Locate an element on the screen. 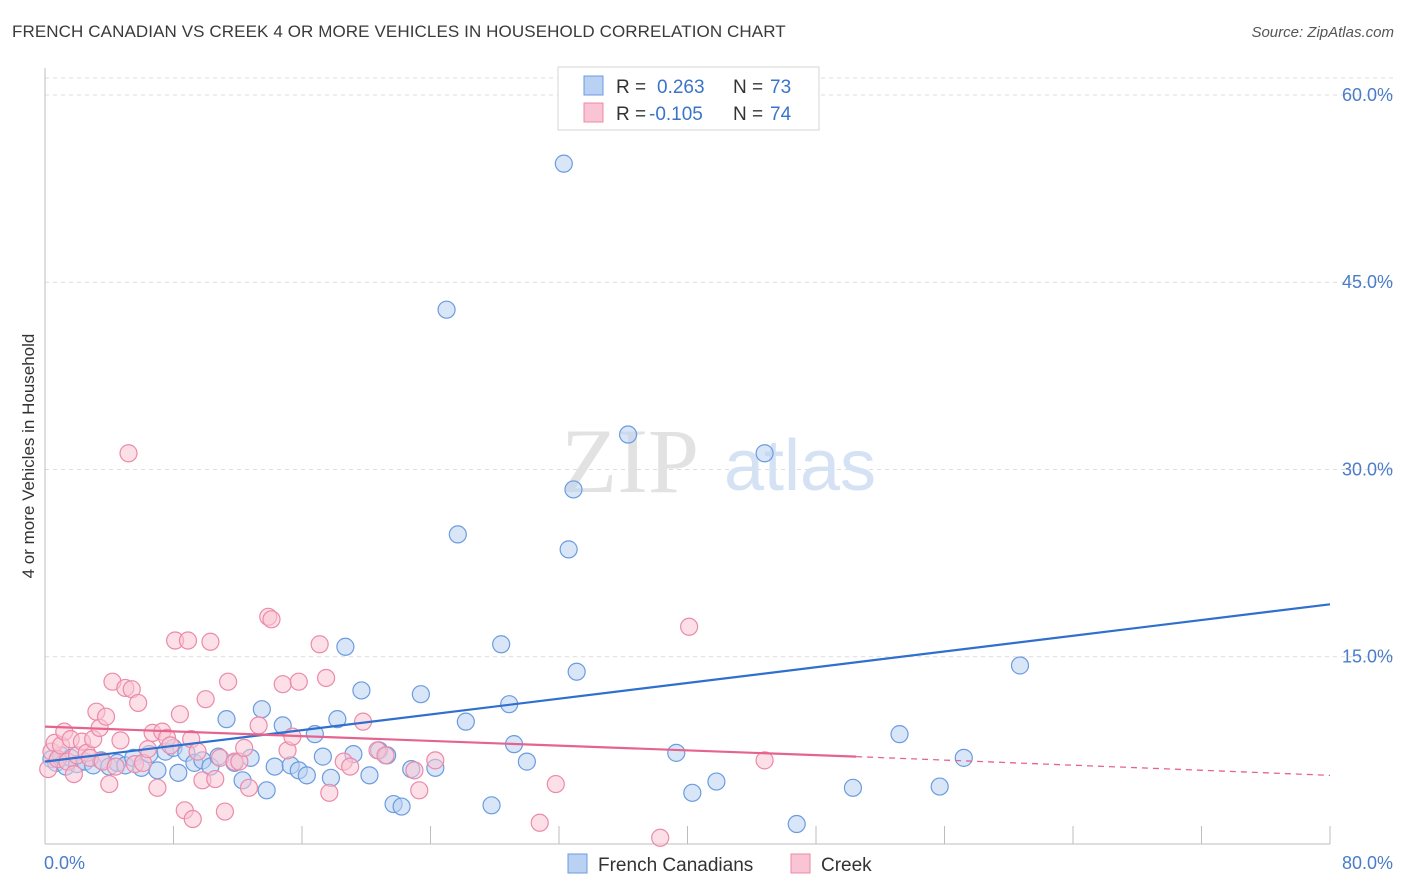  legend-r-value-french: 0.263 is located at coordinates (681, 87).